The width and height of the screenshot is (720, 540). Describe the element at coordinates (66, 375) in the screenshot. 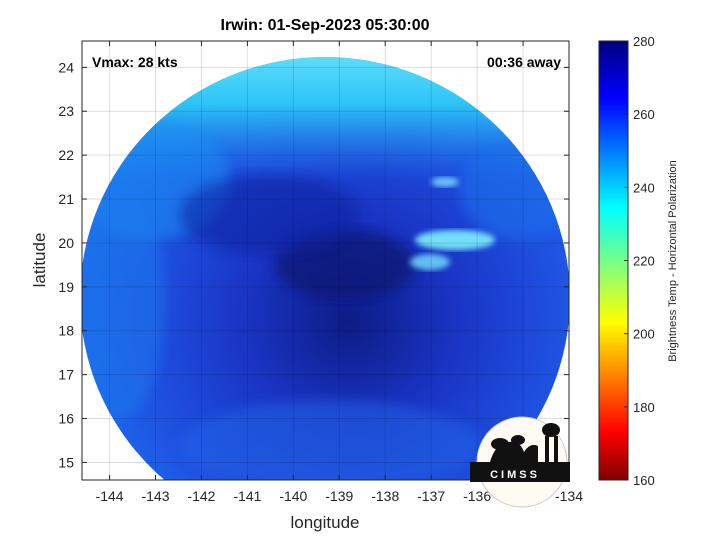

I see `y-tick-label: 17` at that location.